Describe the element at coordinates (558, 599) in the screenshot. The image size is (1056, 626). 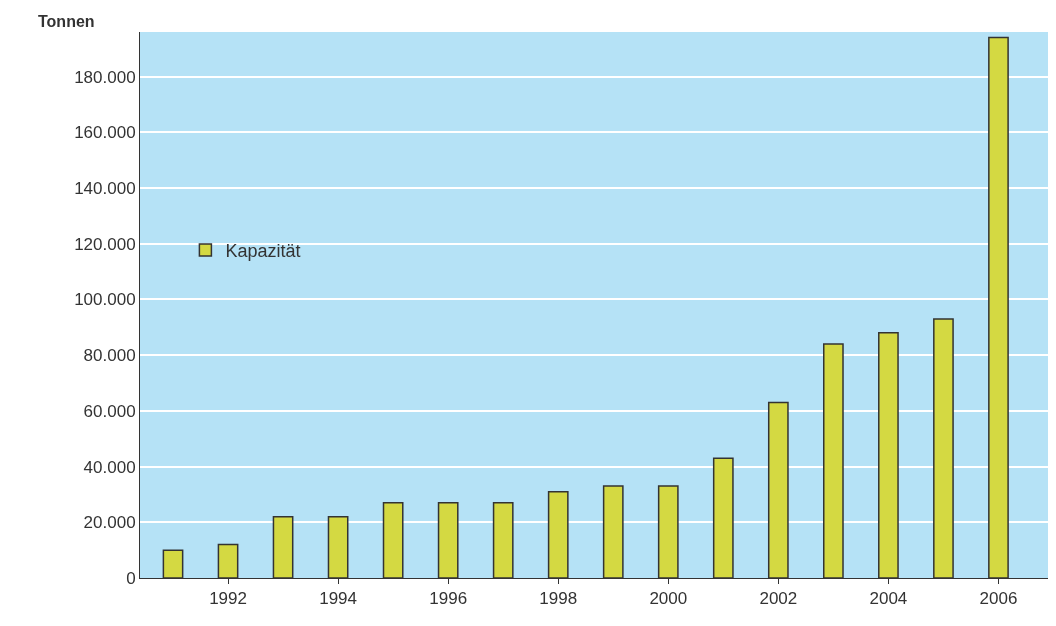
I see `x-tick-label: 1998` at that location.